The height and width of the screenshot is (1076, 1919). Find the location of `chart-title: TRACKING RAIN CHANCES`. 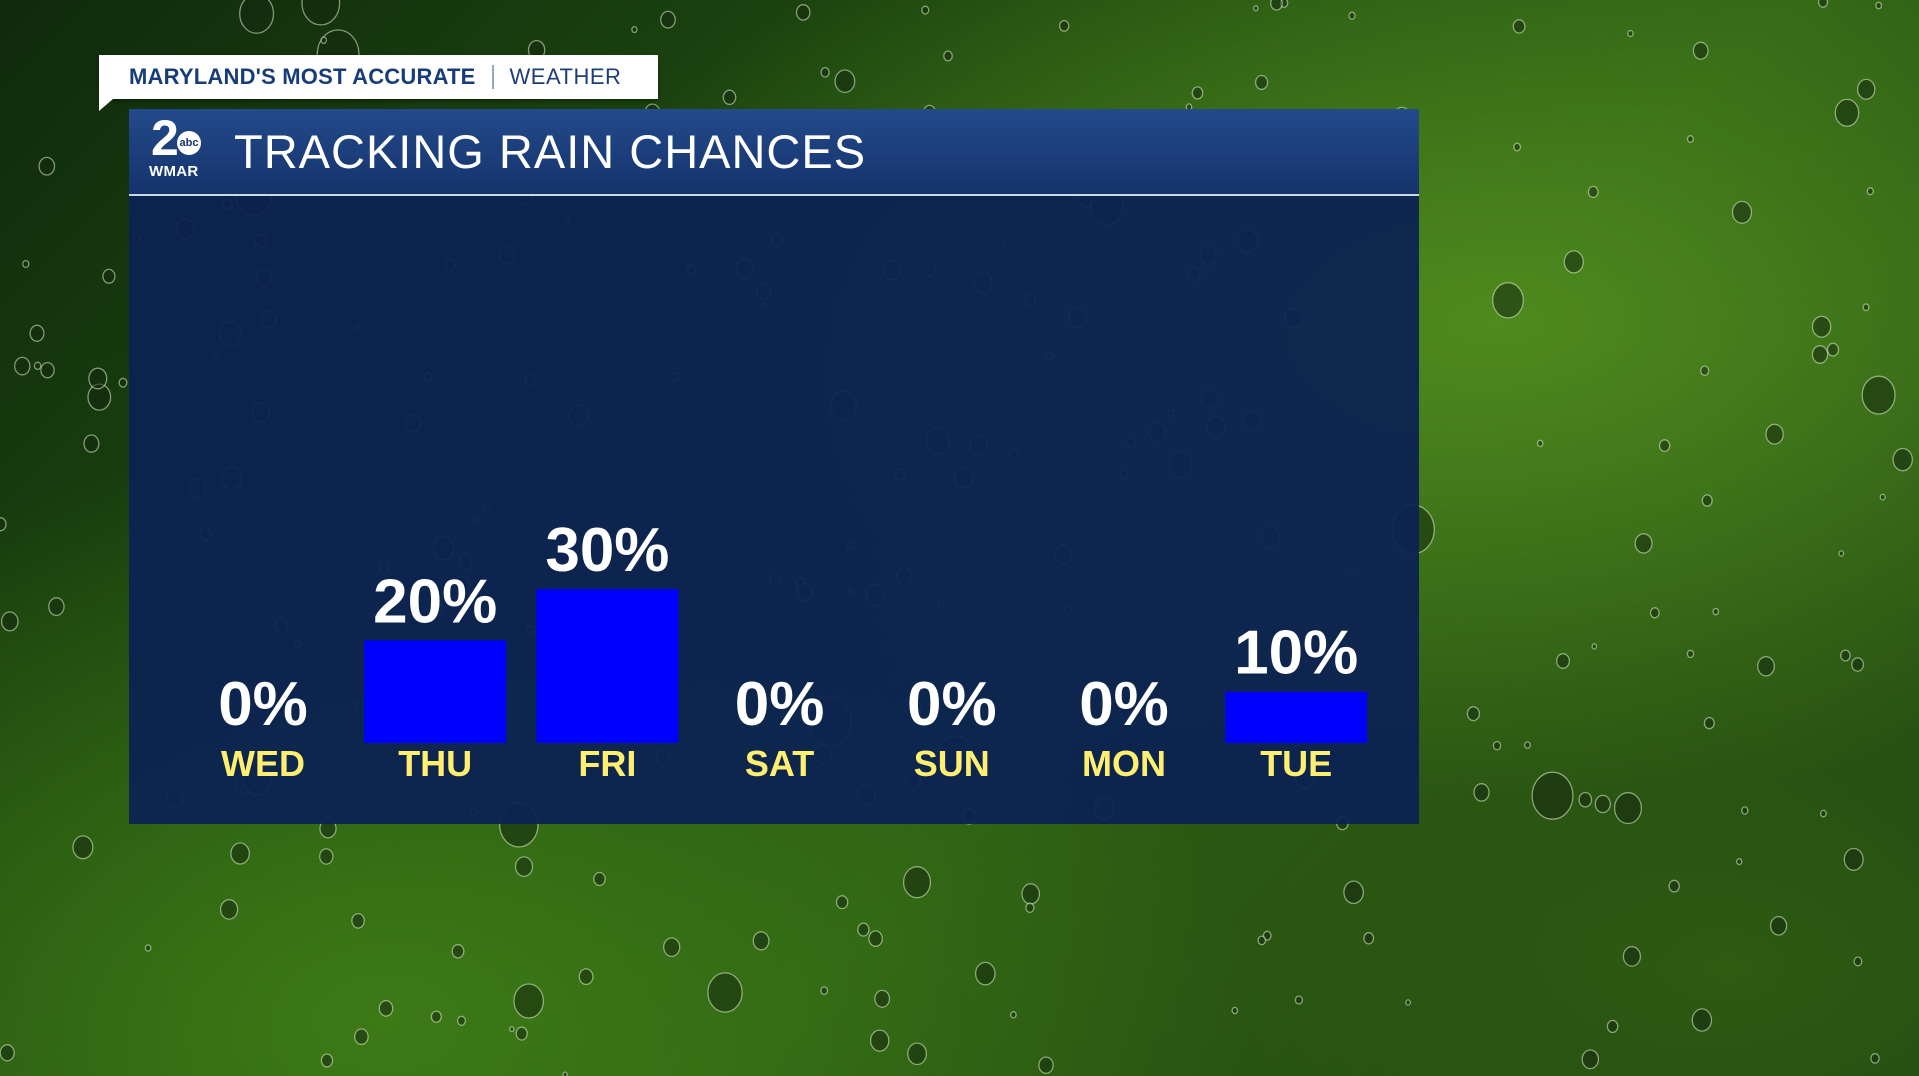

chart-title: TRACKING RAIN CHANCES is located at coordinates (550, 151).